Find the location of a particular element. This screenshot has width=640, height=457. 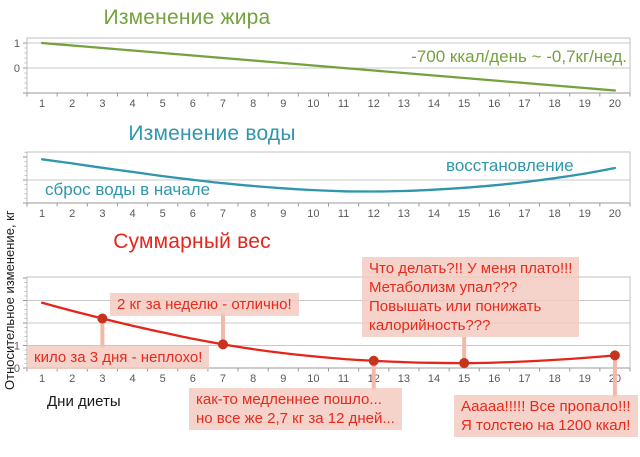

y-axis-title: Относительное изменение, кг is located at coordinates (9, 300).